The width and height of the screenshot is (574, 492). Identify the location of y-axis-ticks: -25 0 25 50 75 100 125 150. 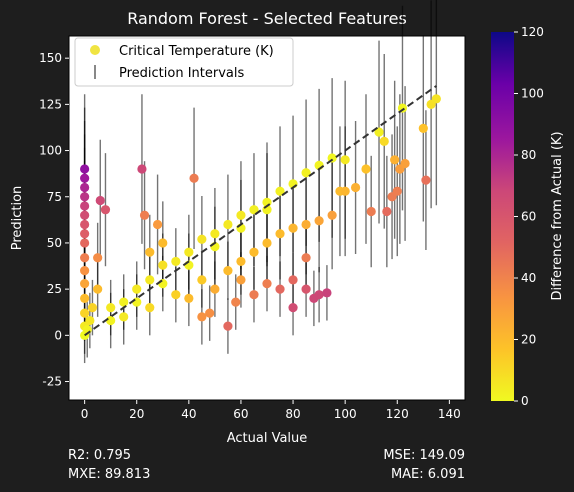
(54, 220).